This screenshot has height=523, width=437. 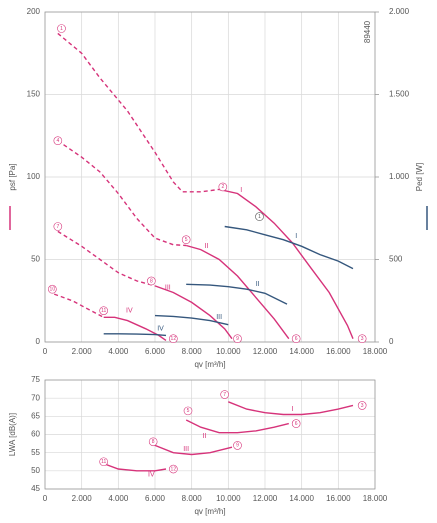 I want to click on y-axis-title: LWA [dB(A)], so click(x=12, y=434).